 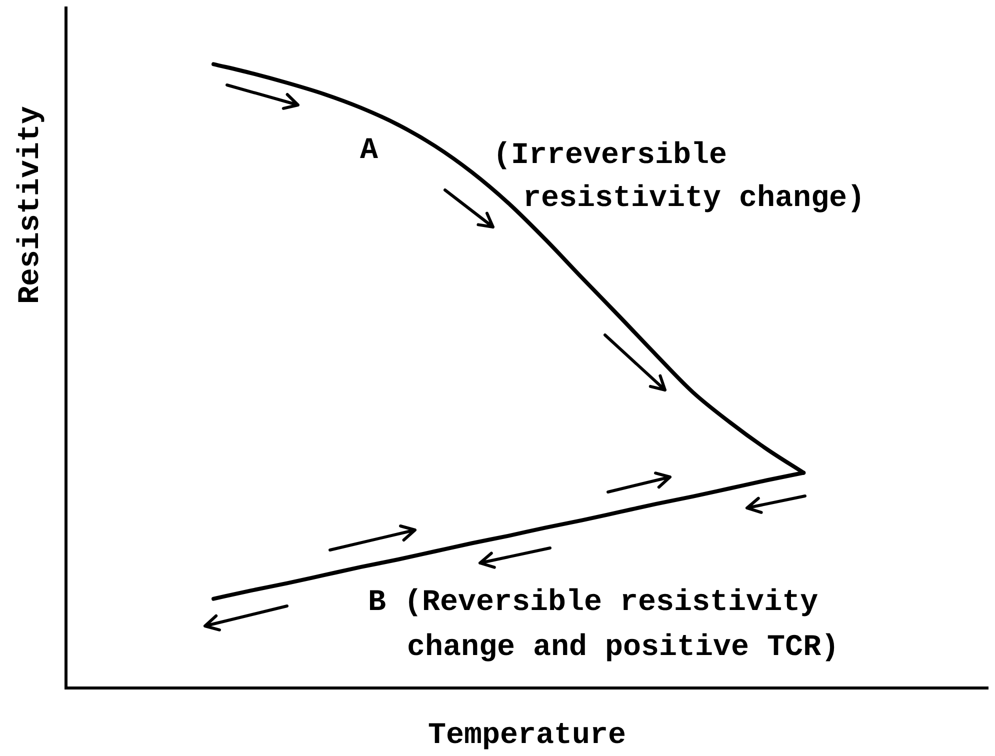 What do you see at coordinates (369, 151) in the screenshot?
I see `annotation: A` at bounding box center [369, 151].